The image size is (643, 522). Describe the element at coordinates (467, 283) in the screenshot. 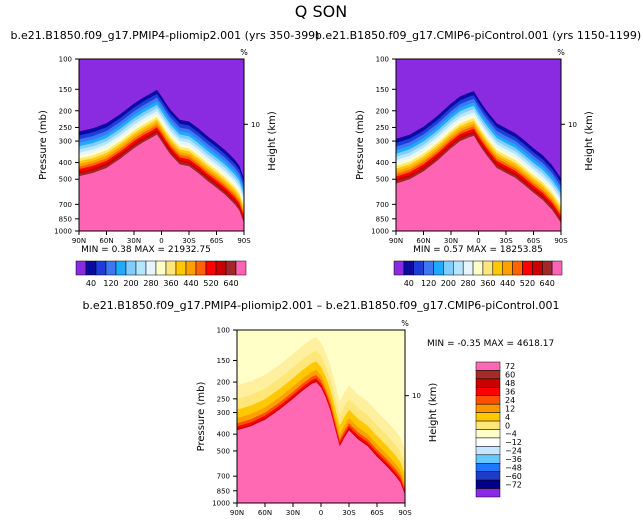

I see `colorbar-label: 280` at that location.